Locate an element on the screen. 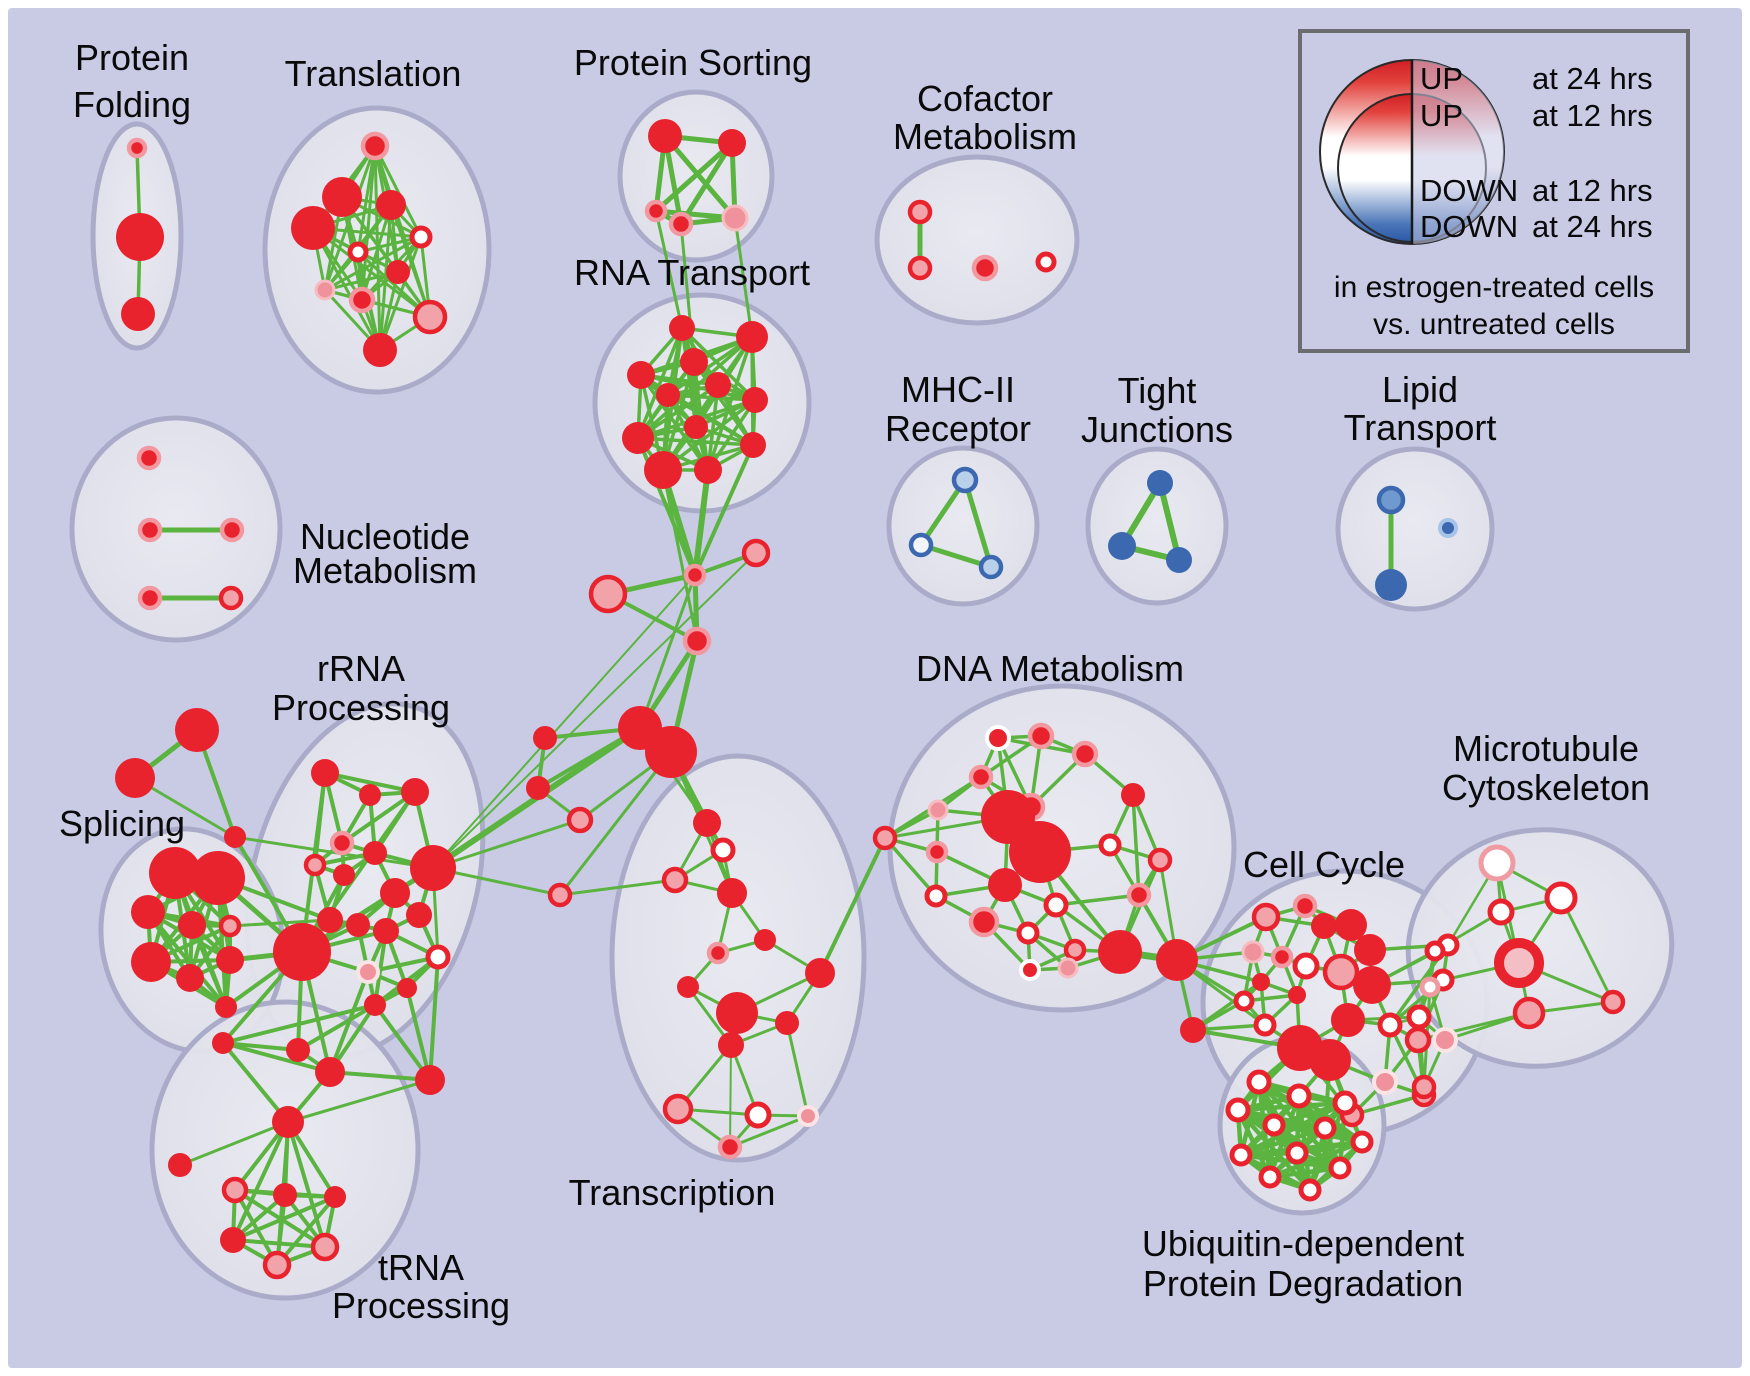 Image resolution: width=1750 pixels, height=1376 pixels. network-node-tx6 is located at coordinates (718, 953).